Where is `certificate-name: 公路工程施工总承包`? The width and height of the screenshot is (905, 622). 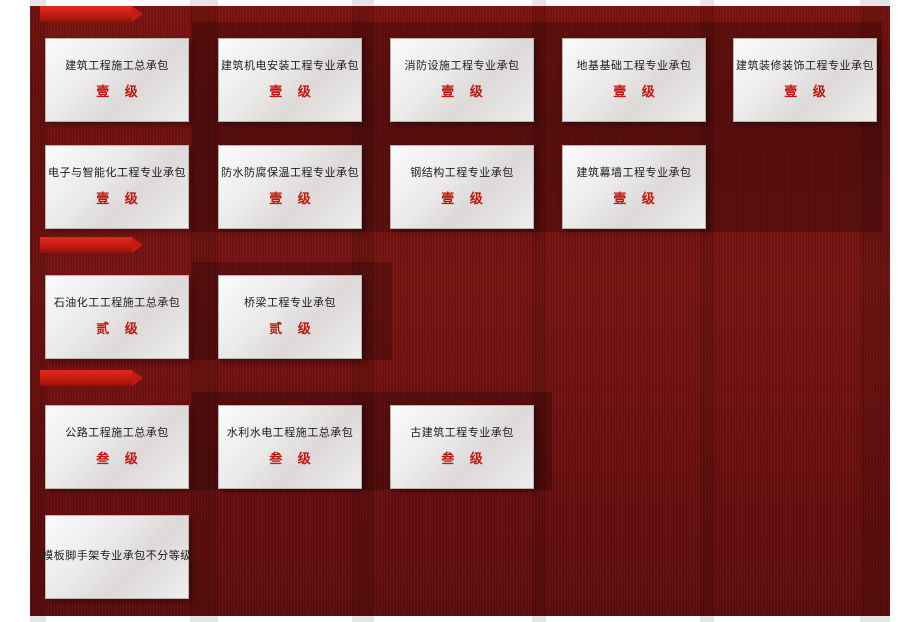 certificate-name: 公路工程施工总承包 is located at coordinates (117, 433).